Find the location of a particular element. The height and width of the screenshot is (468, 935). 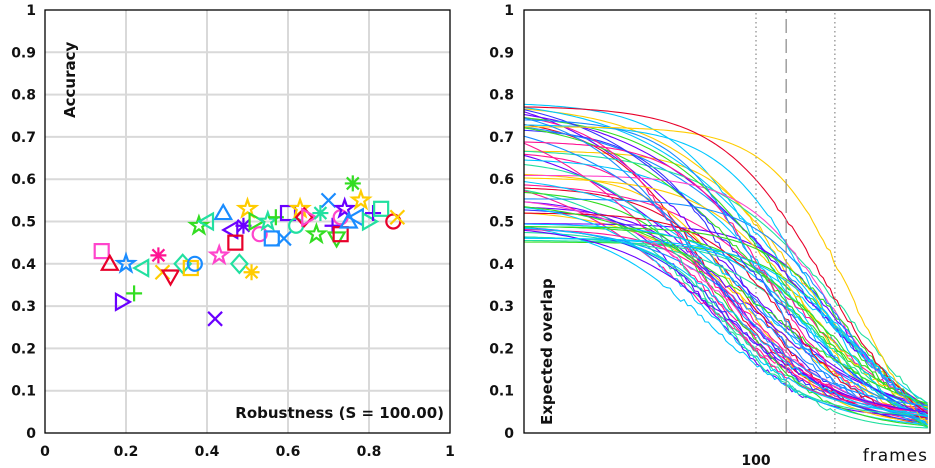

scatter-x-tick: 1 is located at coordinates (450, 452).